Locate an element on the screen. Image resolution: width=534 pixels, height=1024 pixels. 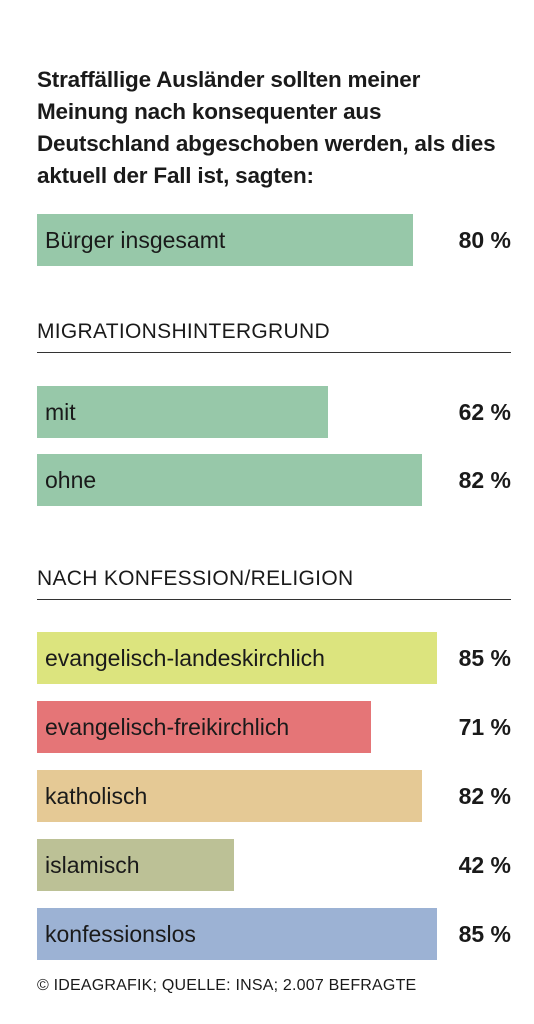
bar: mit is located at coordinates (182, 412).